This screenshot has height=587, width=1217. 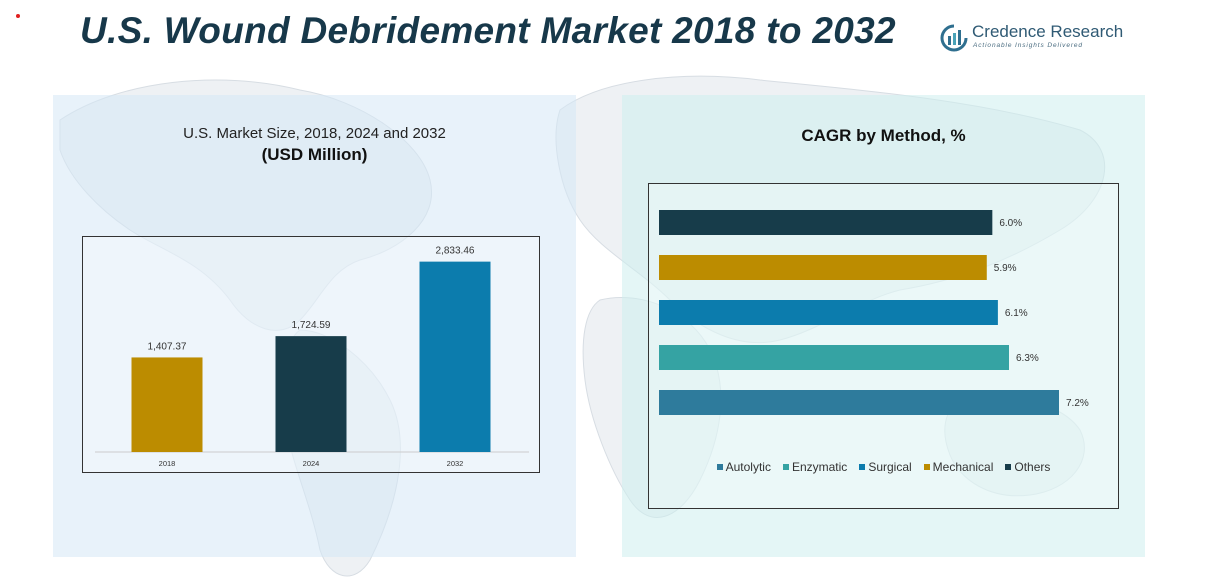 I want to click on legend-label: Enzymatic, so click(x=819, y=467).